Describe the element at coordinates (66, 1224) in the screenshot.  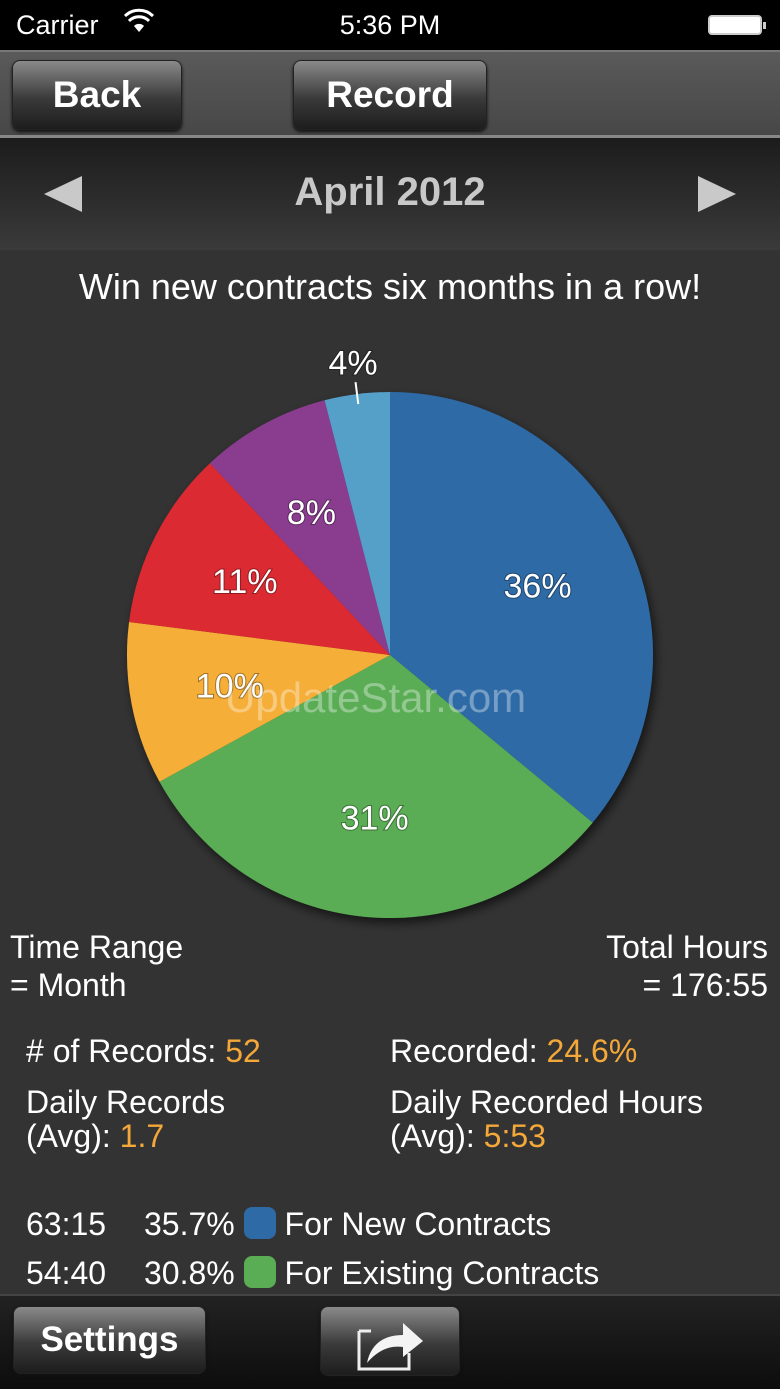
I see `legend-hours: 63:15` at that location.